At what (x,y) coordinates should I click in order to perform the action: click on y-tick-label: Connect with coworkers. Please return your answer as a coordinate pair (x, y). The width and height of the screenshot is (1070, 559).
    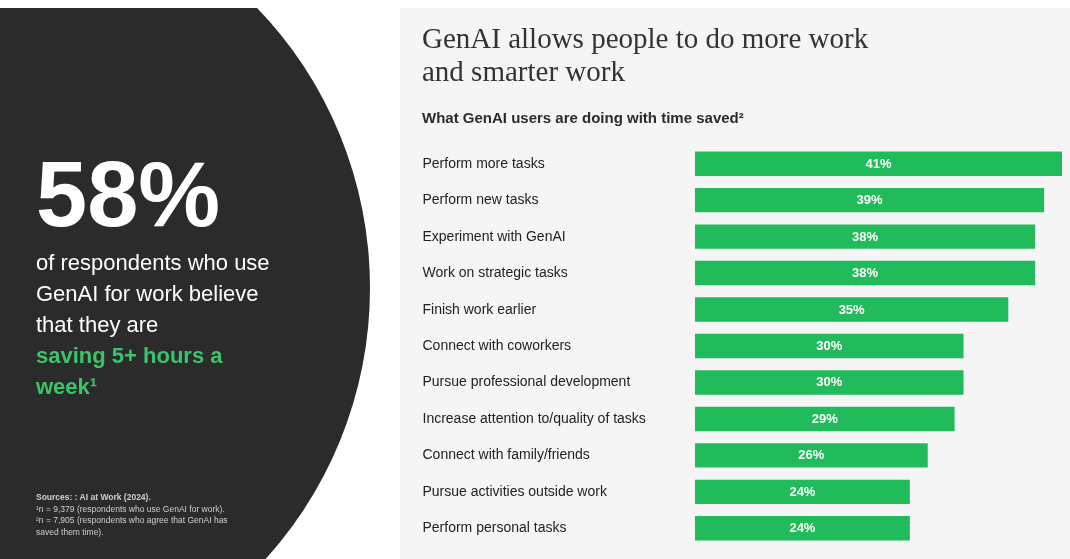
    Looking at the image, I should click on (497, 345).